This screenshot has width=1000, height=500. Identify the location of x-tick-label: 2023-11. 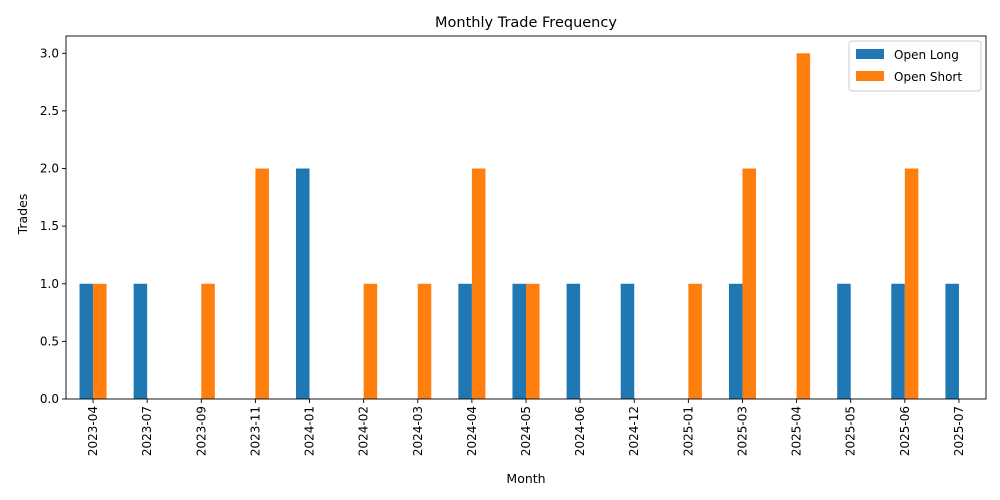
(255, 431).